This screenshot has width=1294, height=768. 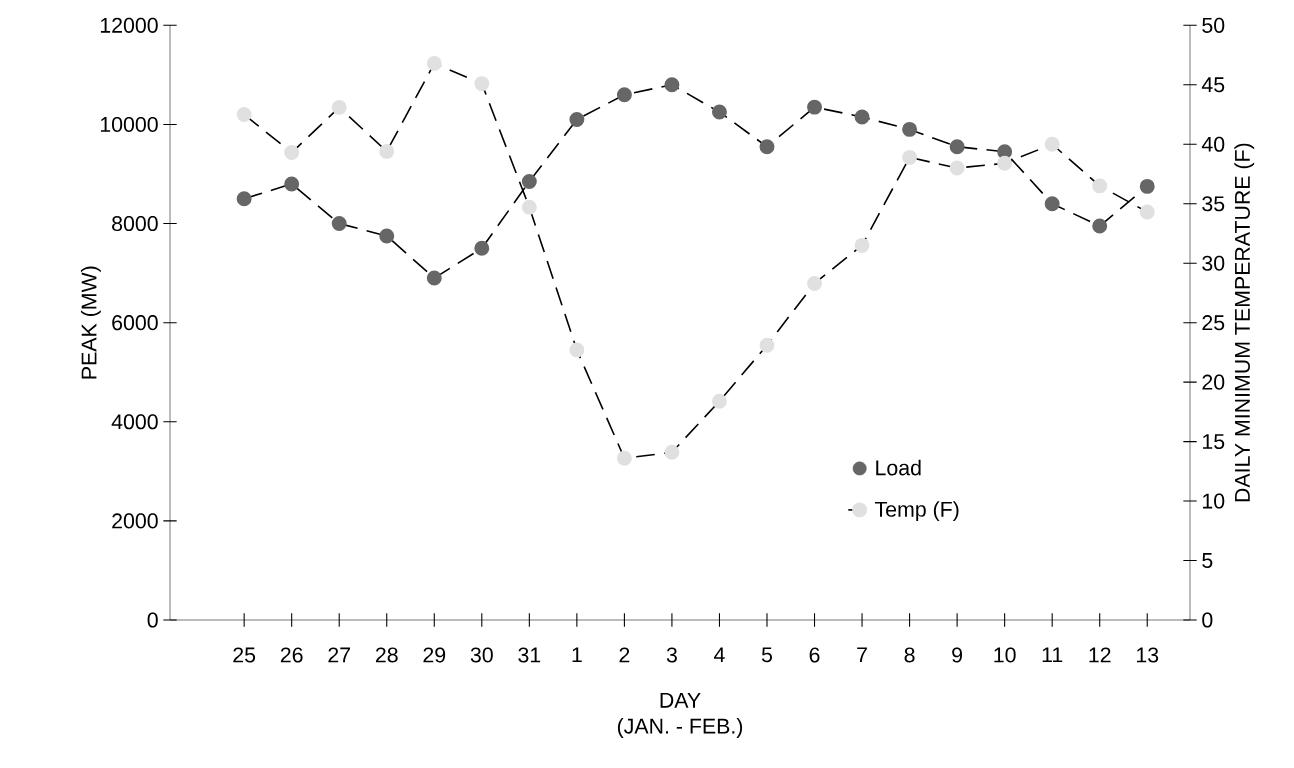 What do you see at coordinates (291, 655) in the screenshot?
I see `x-tick-label: 26` at bounding box center [291, 655].